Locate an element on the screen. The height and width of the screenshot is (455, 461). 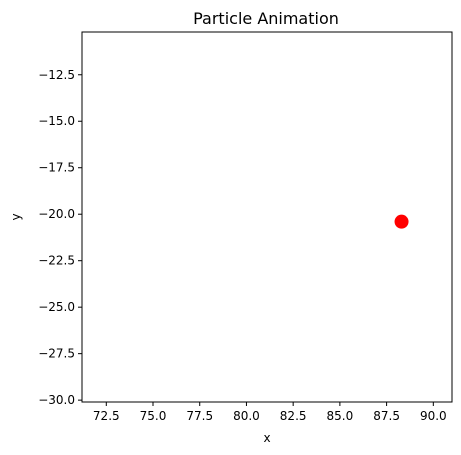
y-tick-label: −17.5 is located at coordinates (56, 168).